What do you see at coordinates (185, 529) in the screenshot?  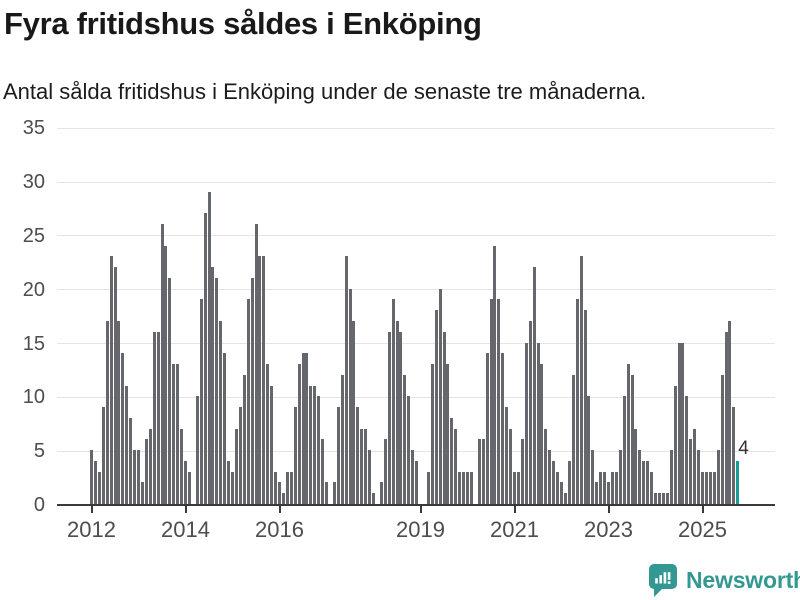 I see `x-axis-tick-label: 2014` at bounding box center [185, 529].